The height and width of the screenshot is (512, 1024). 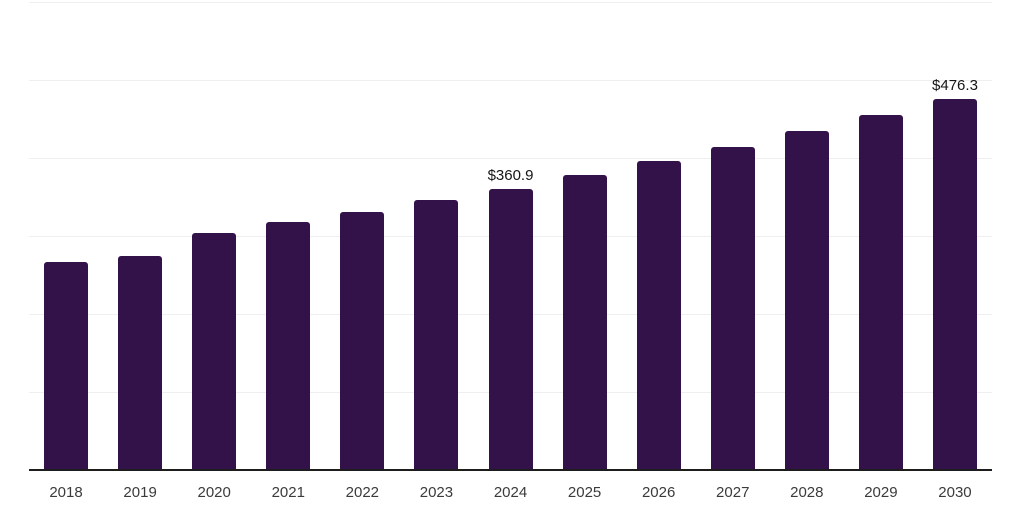 I want to click on x-axis-line, so click(x=510, y=470).